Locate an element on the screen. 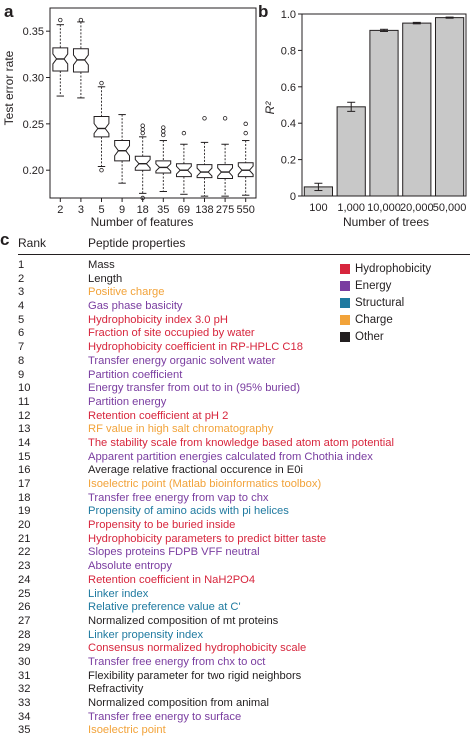 The width and height of the screenshot is (474, 756). property-cell: Normalized composition of mt proteins is located at coordinates (183, 620).